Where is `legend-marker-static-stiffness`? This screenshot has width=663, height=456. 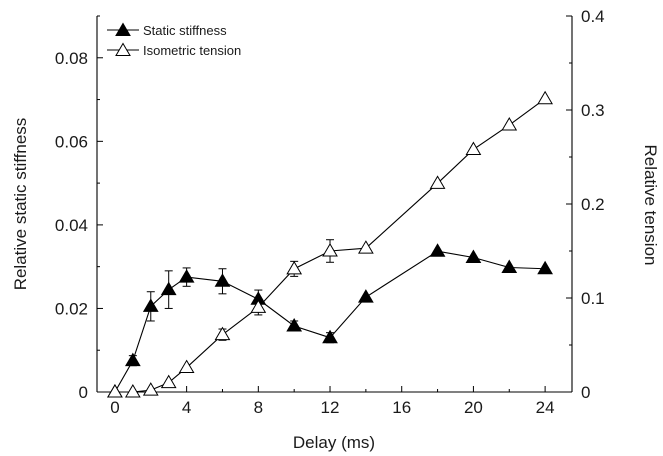
legend-marker-static-stiffness is located at coordinates (123, 29).